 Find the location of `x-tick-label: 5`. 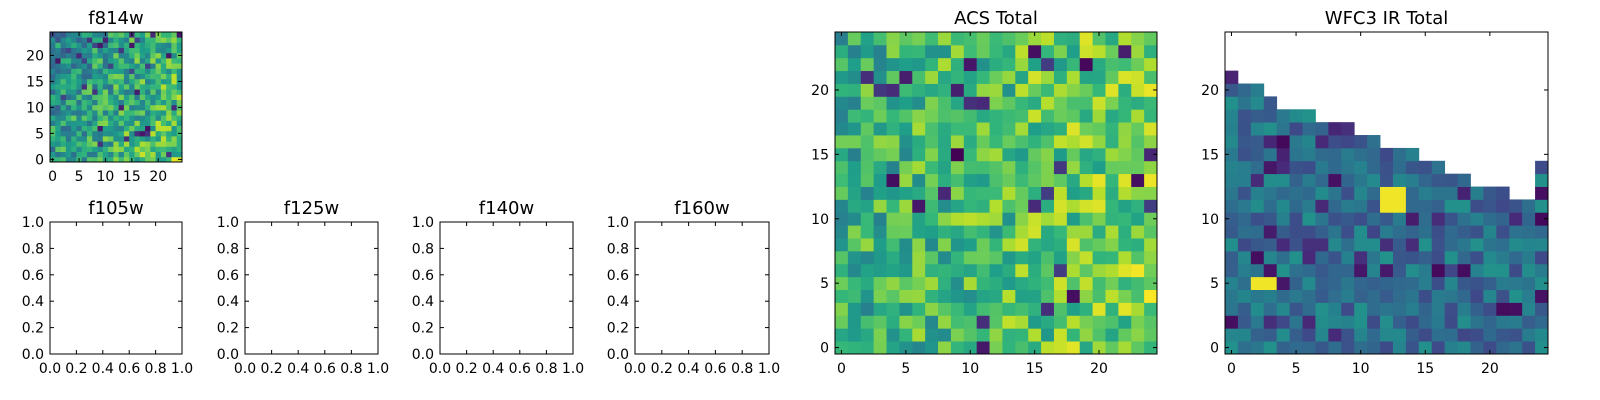

x-tick-label: 5 is located at coordinates (905, 369).